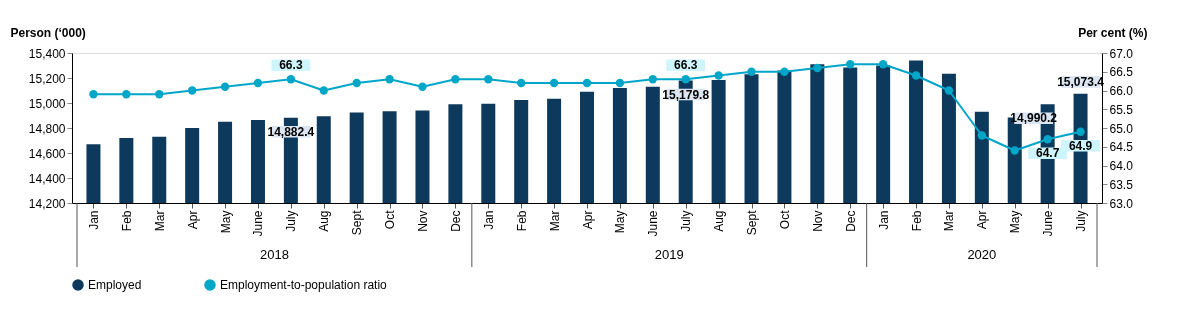 The image size is (1199, 325). What do you see at coordinates (47, 153) in the screenshot?
I see `y-tick-label: 14,600` at bounding box center [47, 153].